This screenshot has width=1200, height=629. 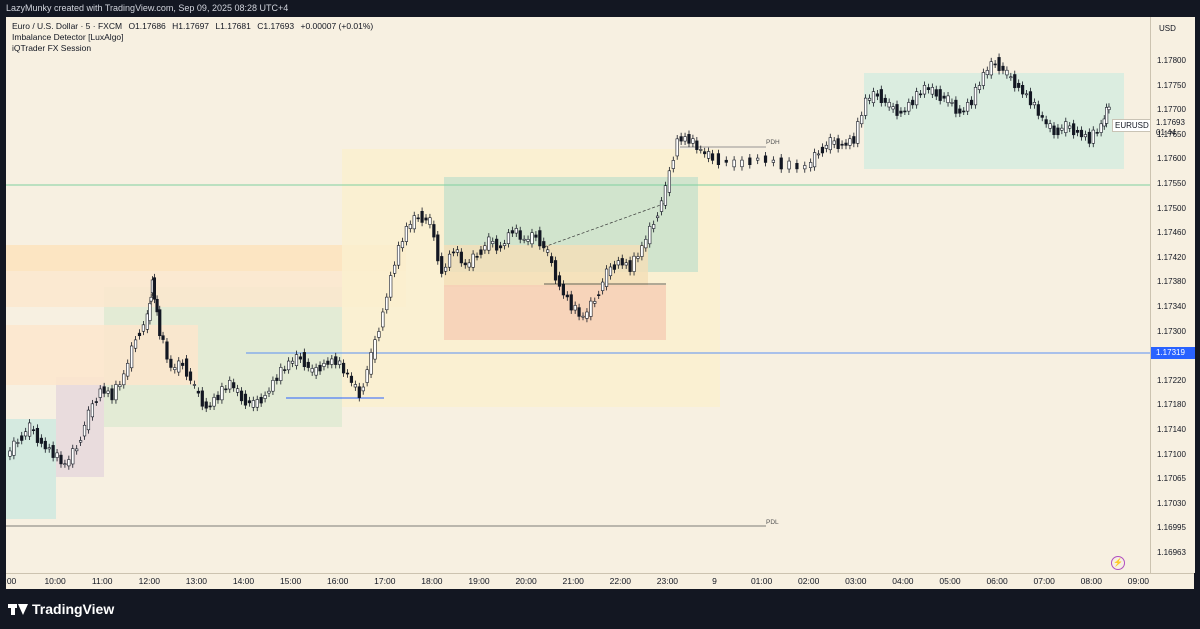 What do you see at coordinates (1171, 429) in the screenshot?
I see `price-tick-label: 1.17140` at bounding box center [1171, 429].